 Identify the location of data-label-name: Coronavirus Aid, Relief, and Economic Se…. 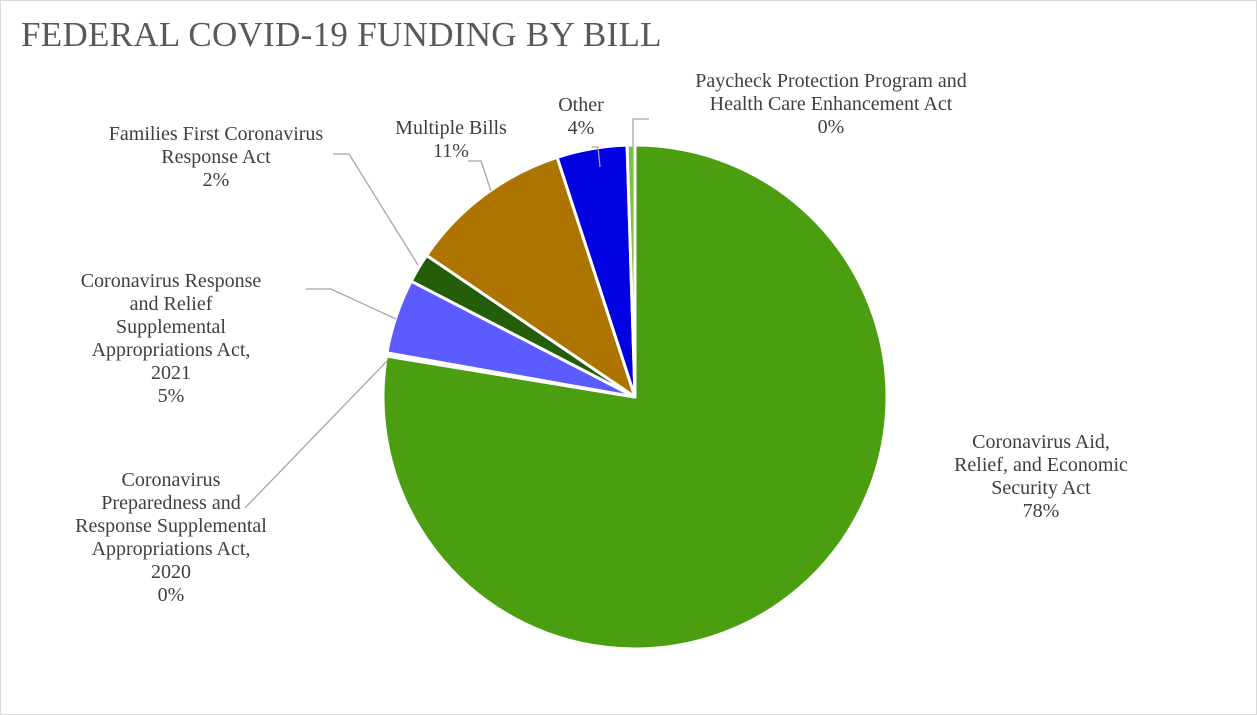
(1041, 465).